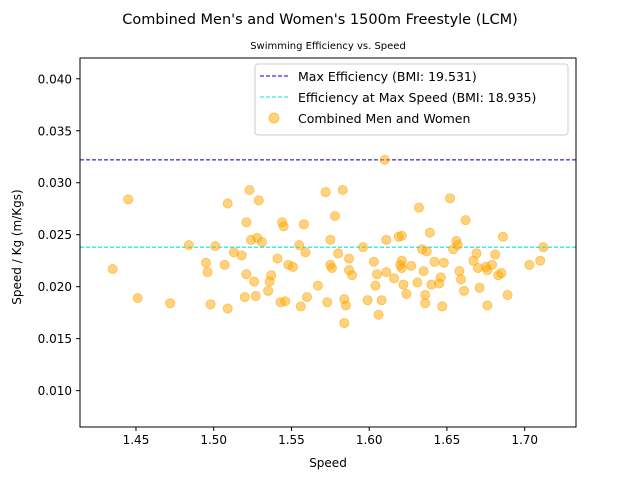 This screenshot has width=640, height=480. I want to click on y-tick-label: 0.040, so click(55, 79).